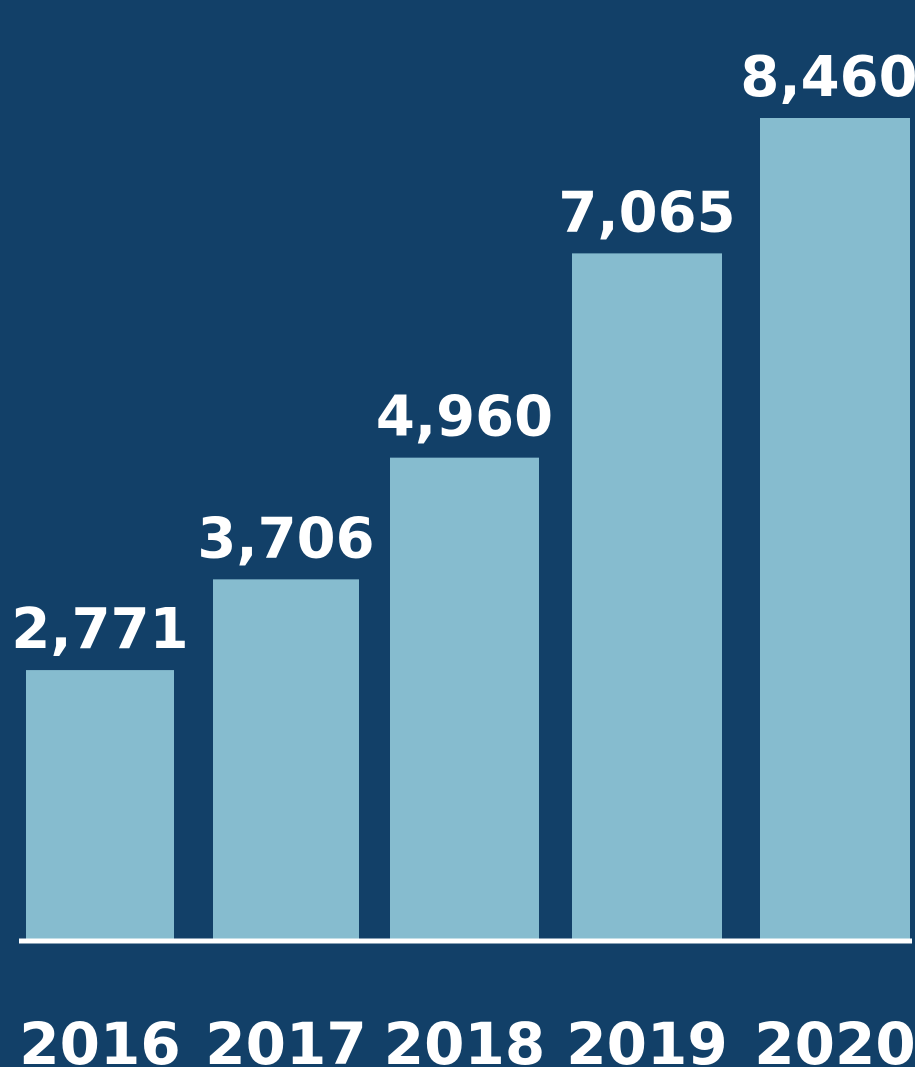 This screenshot has height=1067, width=915. Describe the element at coordinates (285, 538) in the screenshot. I see `value-label: 3,706` at that location.